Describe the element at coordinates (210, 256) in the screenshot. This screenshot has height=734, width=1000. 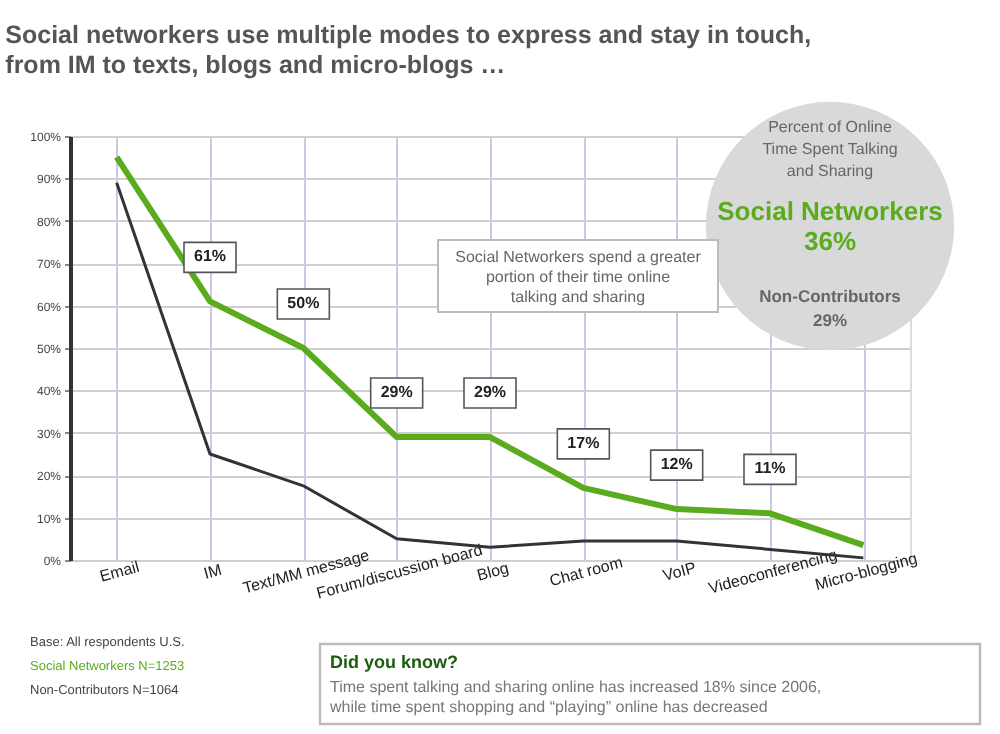
I see `data-label: 61%` at that location.